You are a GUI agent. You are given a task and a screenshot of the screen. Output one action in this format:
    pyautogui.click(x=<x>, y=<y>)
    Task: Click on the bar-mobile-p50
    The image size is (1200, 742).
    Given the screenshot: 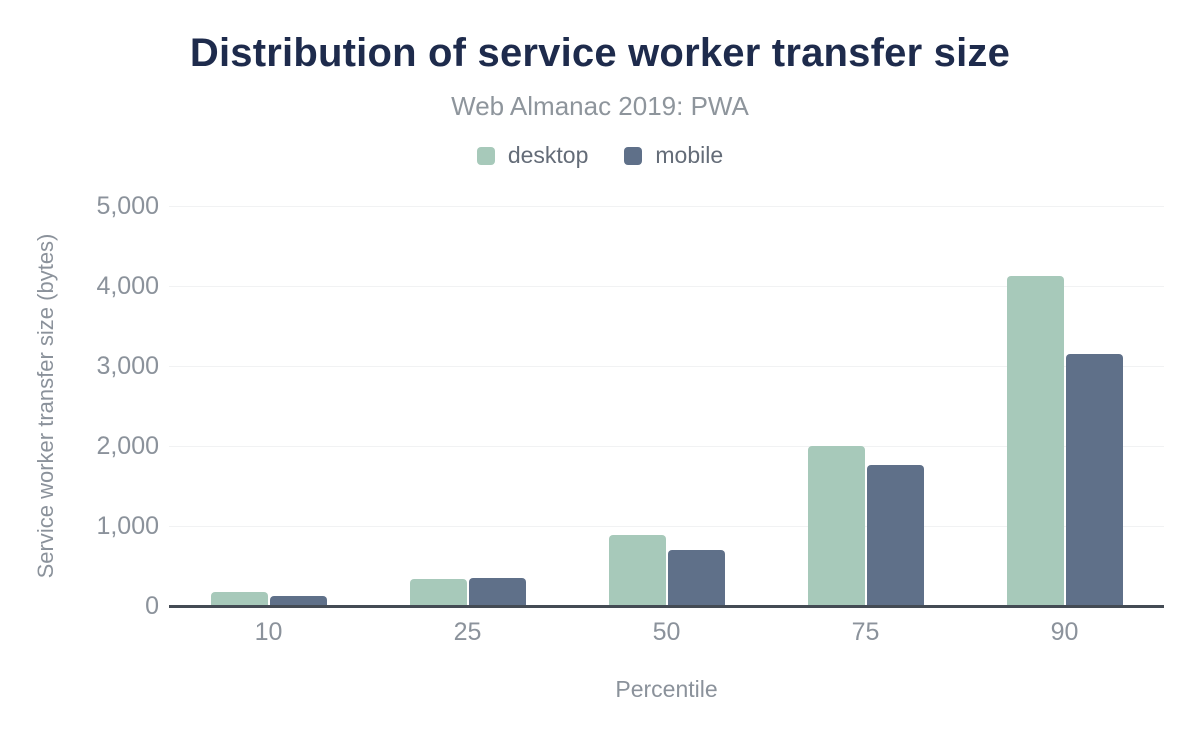 What is the action you would take?
    pyautogui.click(x=696, y=578)
    